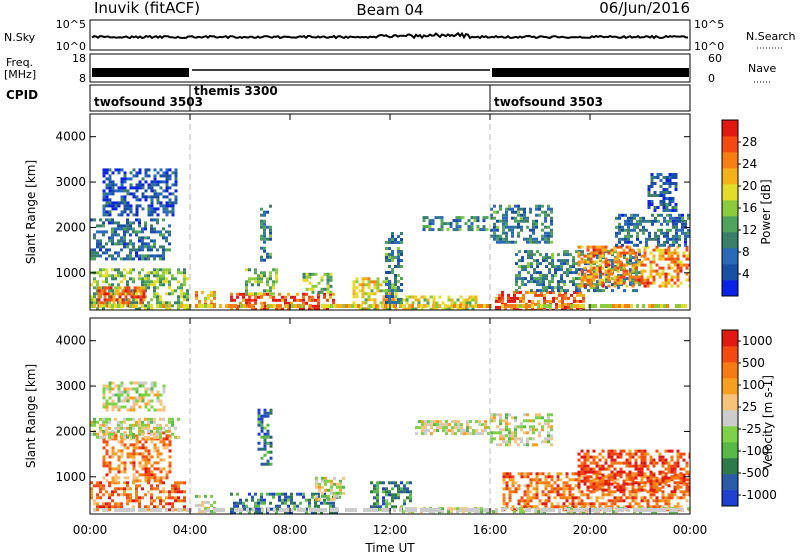 This screenshot has width=800, height=554. What do you see at coordinates (388, 510) in the screenshot?
I see `velocity-ground-band` at bounding box center [388, 510].